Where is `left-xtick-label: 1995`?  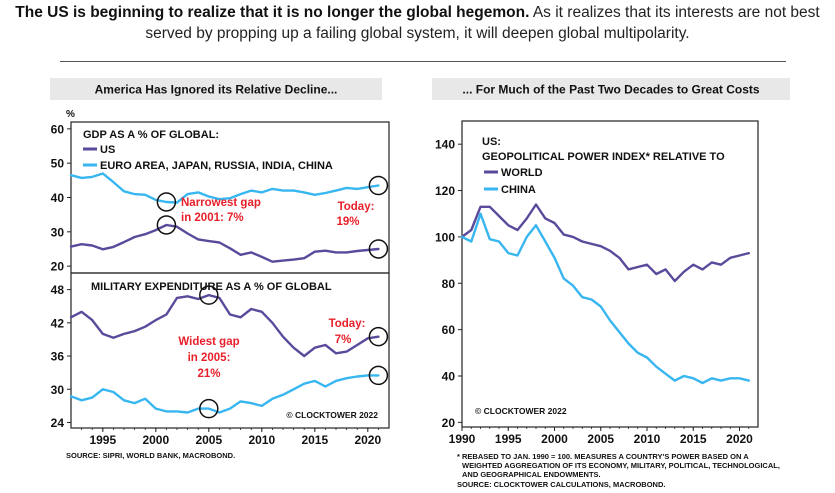
left-xtick-label: 1995 is located at coordinates (102, 440).